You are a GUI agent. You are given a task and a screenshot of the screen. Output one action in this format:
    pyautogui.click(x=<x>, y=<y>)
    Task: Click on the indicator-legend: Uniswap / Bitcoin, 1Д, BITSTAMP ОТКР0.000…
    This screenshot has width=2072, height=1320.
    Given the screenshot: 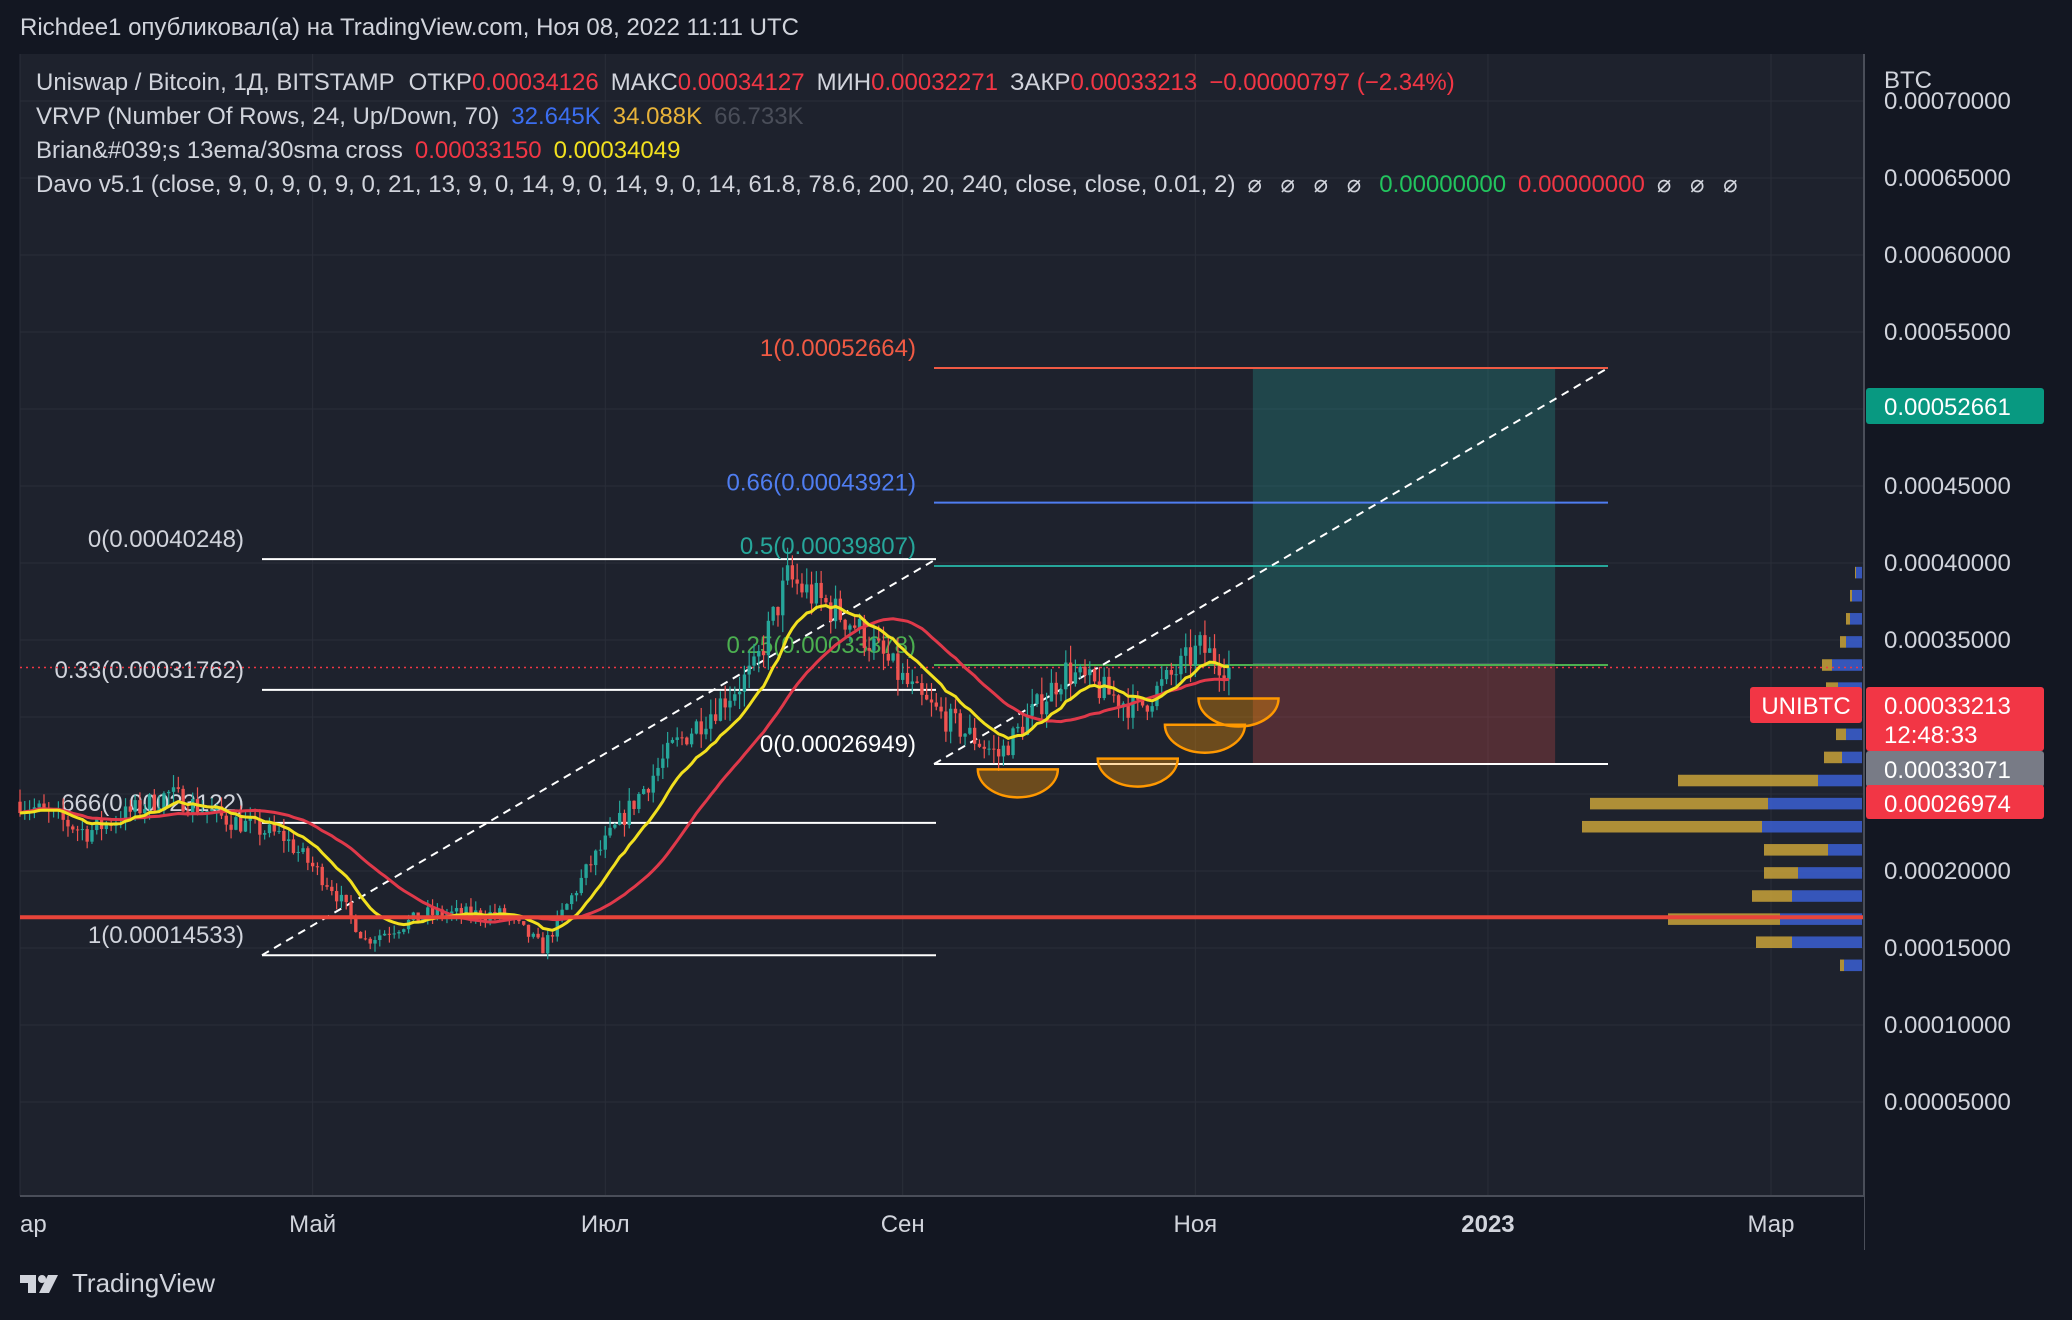 What is the action you would take?
    pyautogui.click(x=896, y=134)
    